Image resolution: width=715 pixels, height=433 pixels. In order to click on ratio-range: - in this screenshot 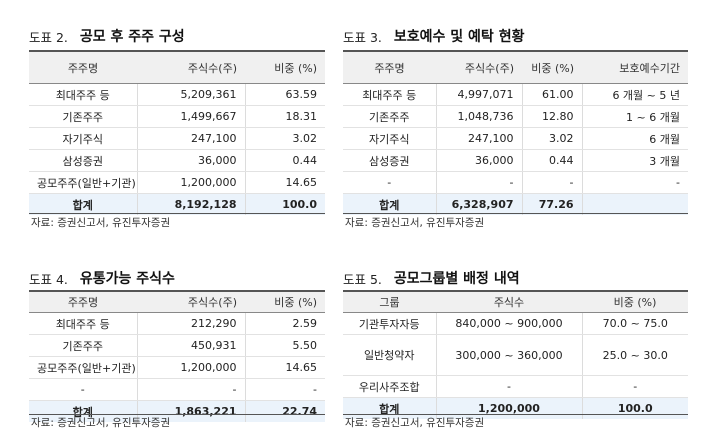, I will do `click(634, 386)`.